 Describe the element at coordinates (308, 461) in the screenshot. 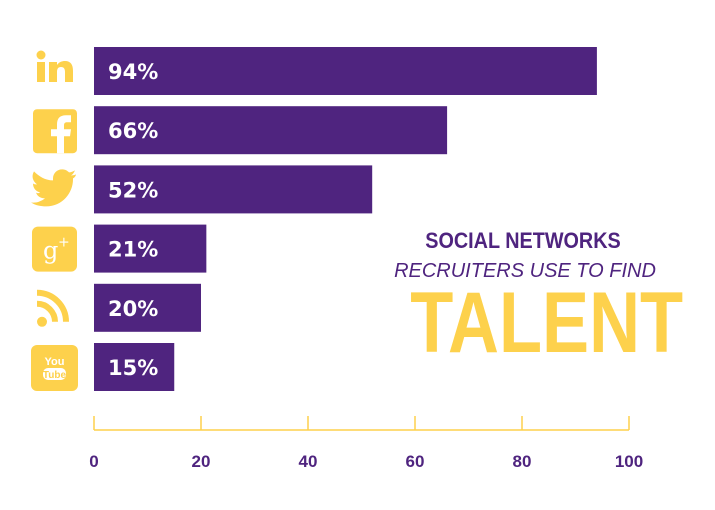

I see `x-tick-label: 40` at that location.